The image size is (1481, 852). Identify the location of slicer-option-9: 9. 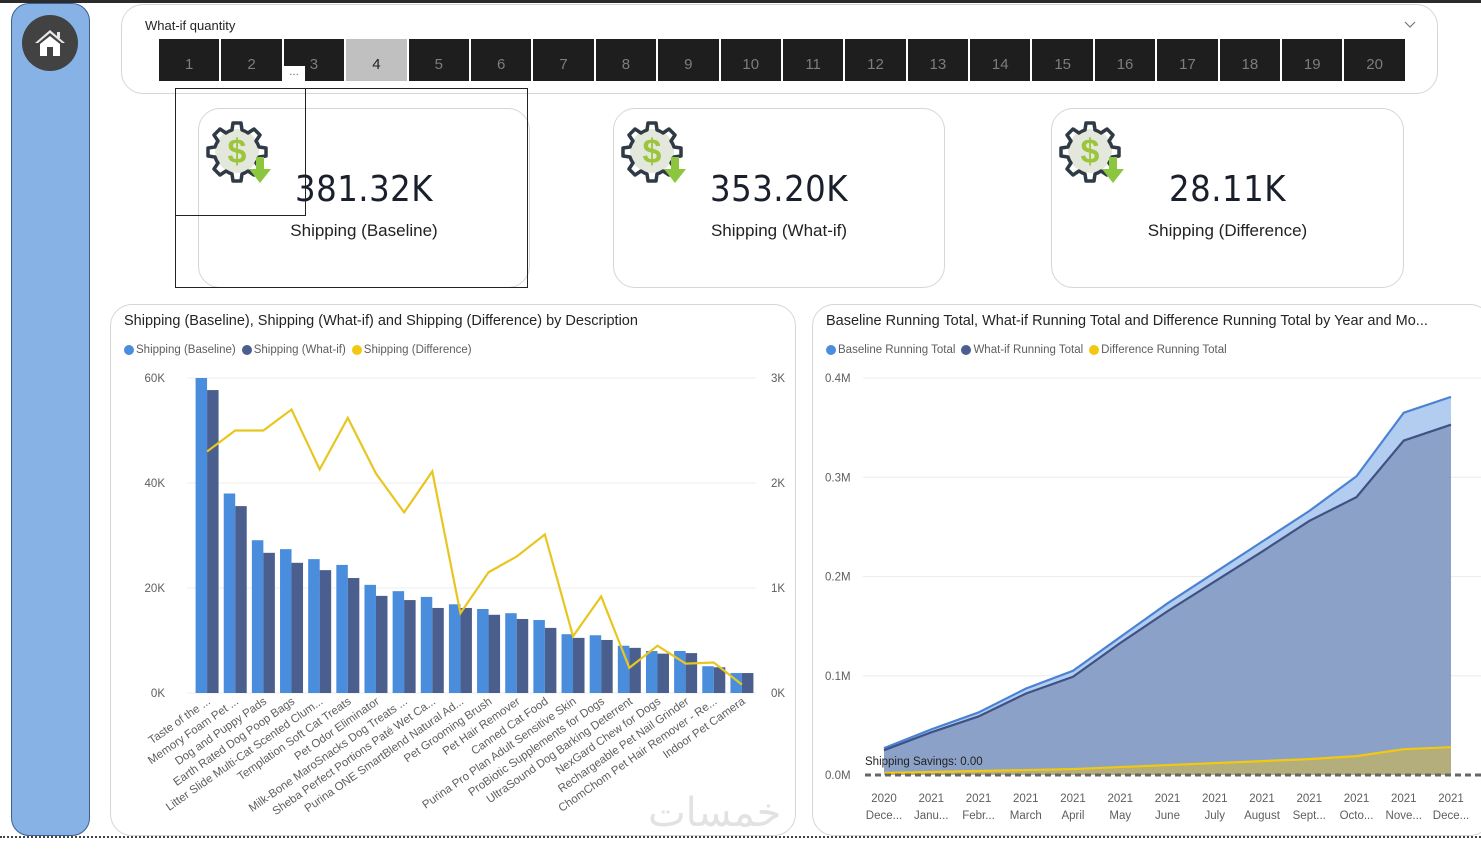
(688, 60).